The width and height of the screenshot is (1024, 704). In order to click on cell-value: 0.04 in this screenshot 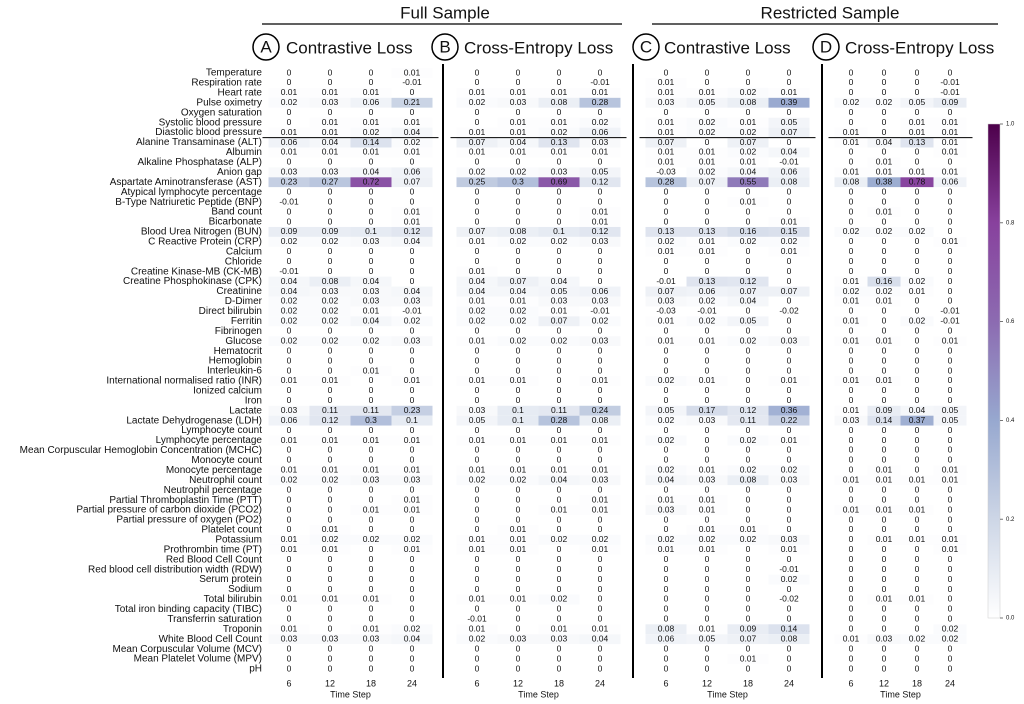, I will do `click(666, 480)`.